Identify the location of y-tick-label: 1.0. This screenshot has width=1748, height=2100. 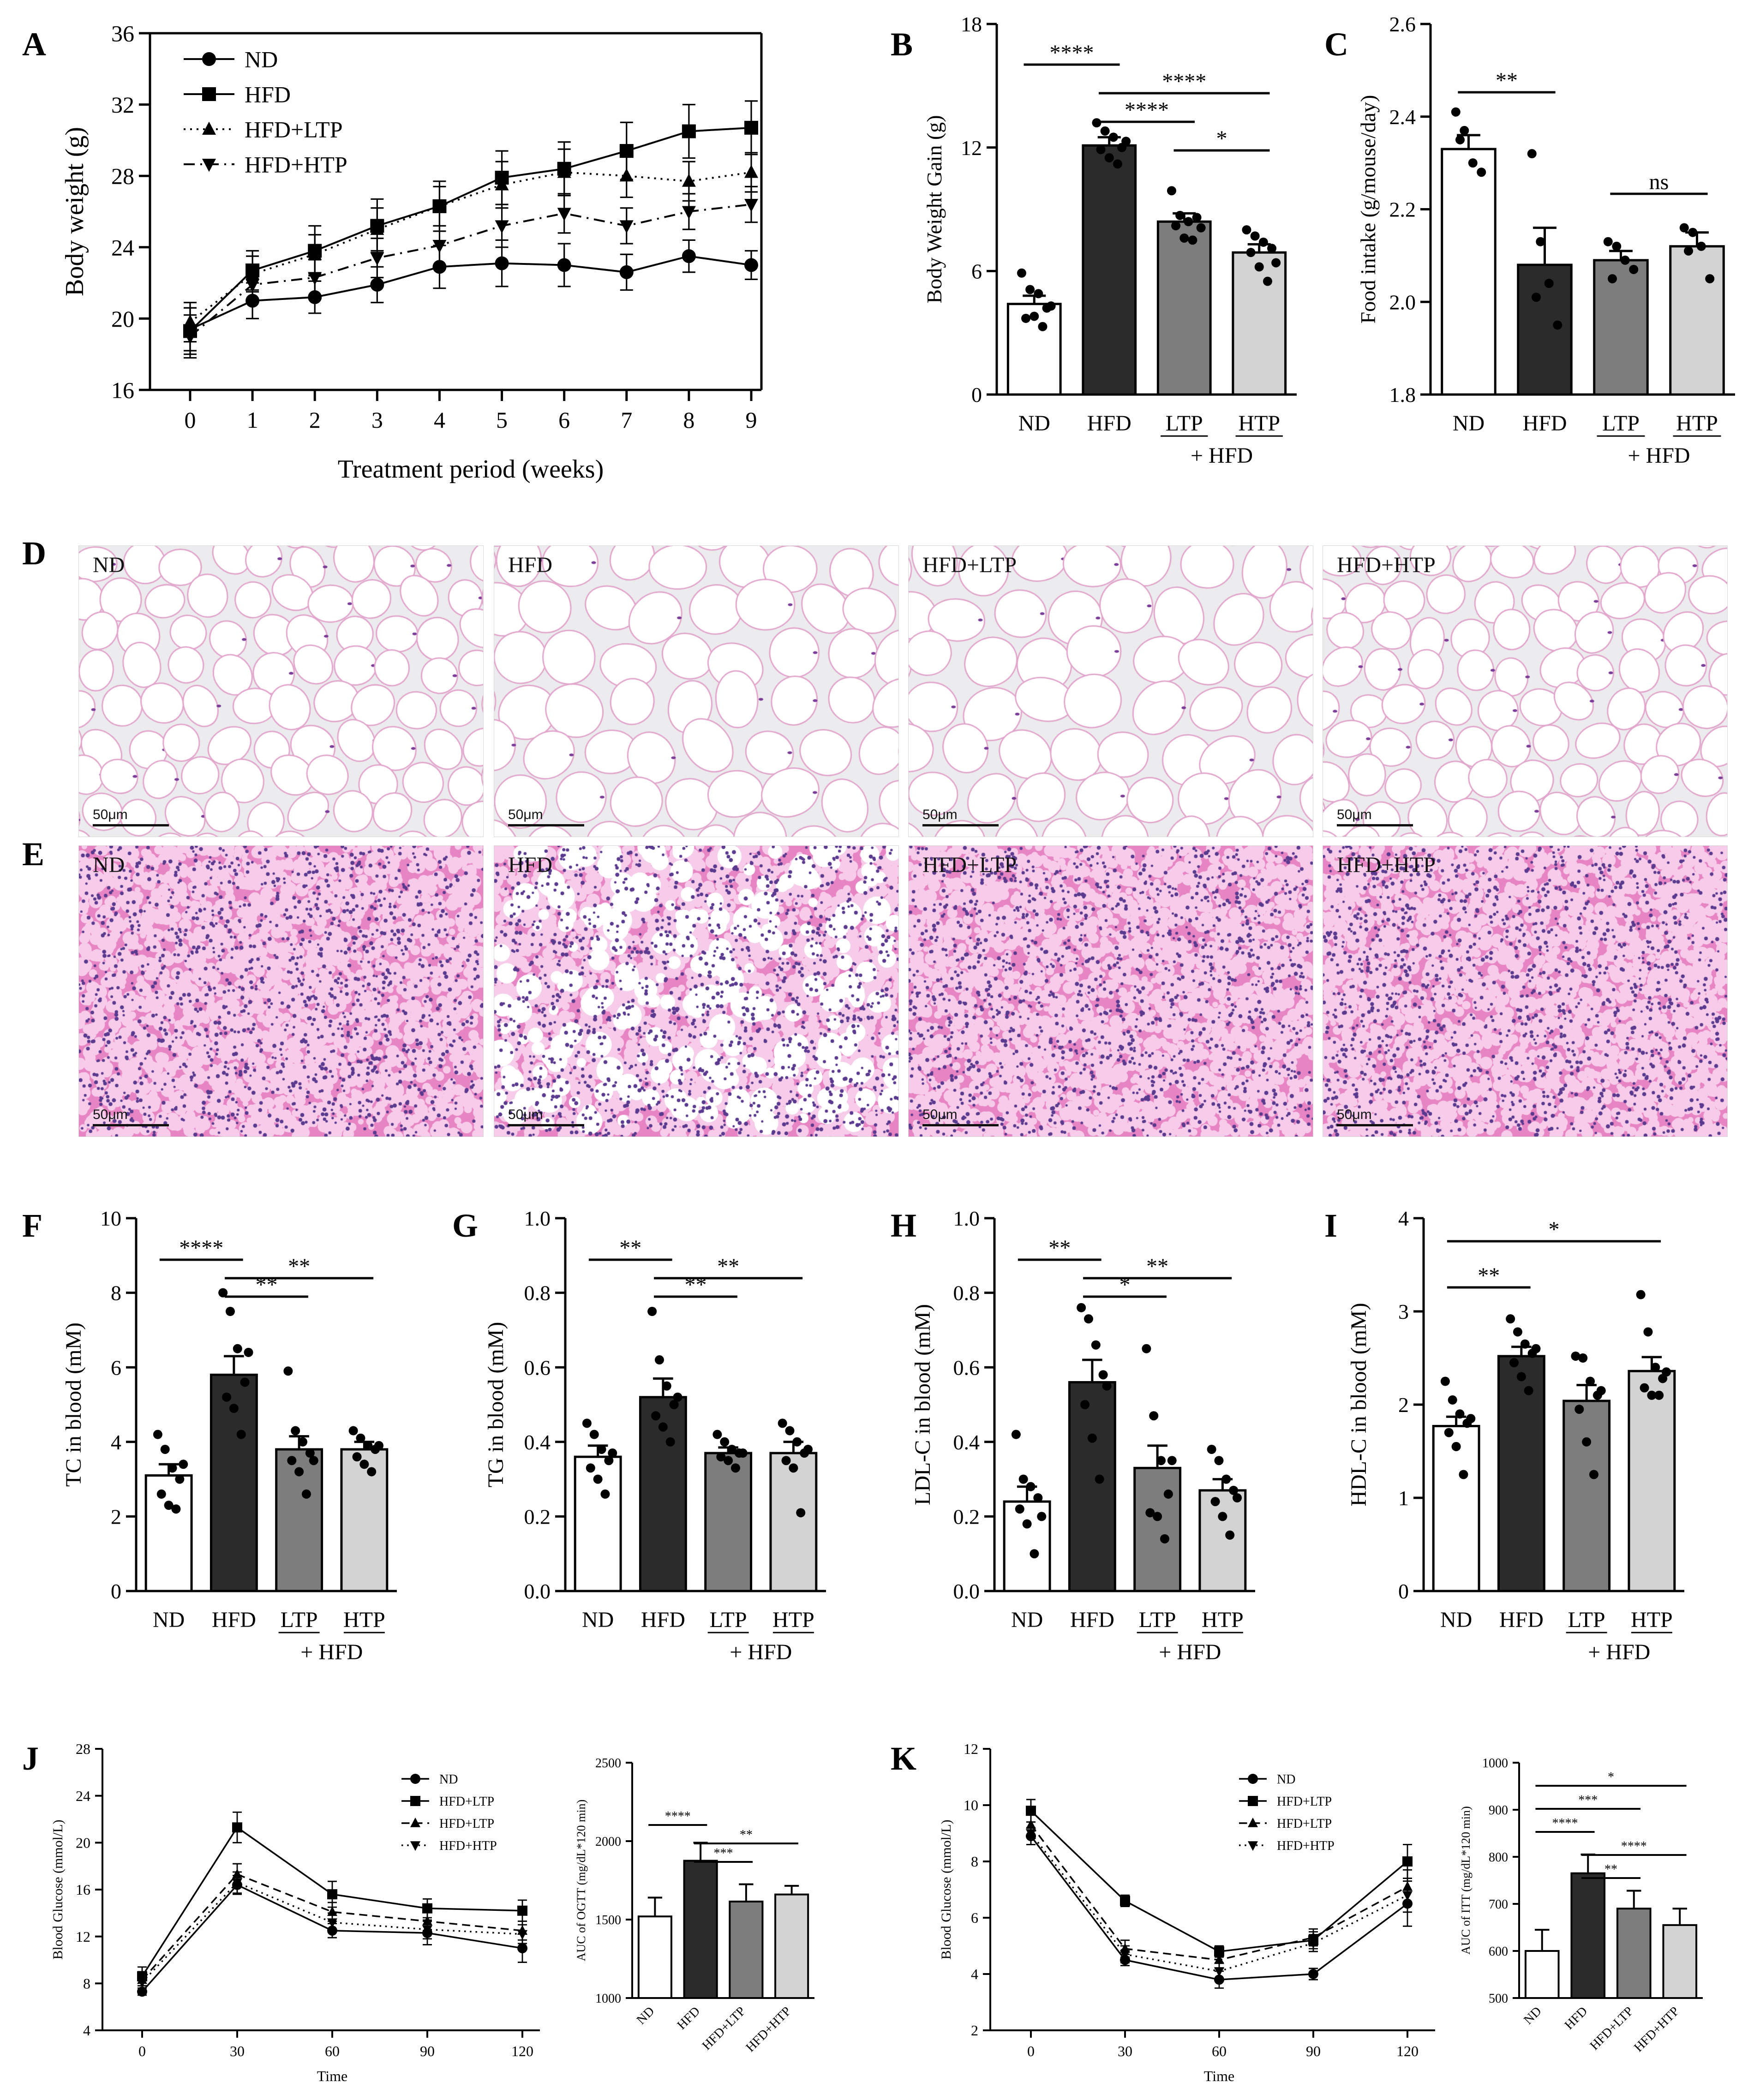
(537, 1219).